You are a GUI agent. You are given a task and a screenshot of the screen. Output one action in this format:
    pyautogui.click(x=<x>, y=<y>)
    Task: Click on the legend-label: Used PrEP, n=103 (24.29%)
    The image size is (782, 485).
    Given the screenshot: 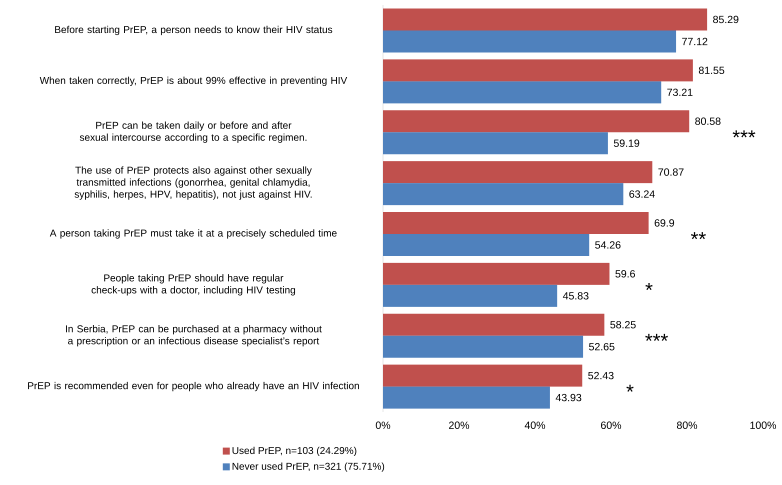 What is the action you would take?
    pyautogui.click(x=294, y=451)
    